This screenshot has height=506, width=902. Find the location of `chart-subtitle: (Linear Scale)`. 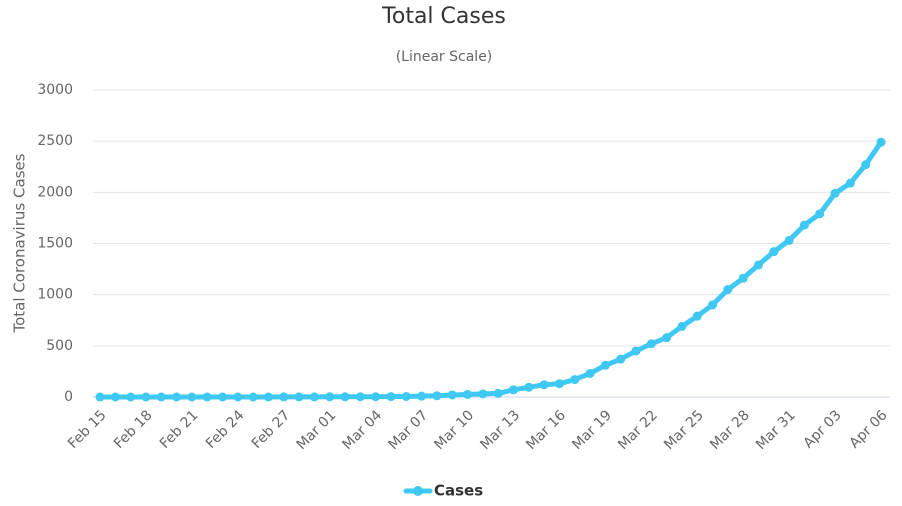

chart-subtitle: (Linear Scale) is located at coordinates (444, 57).